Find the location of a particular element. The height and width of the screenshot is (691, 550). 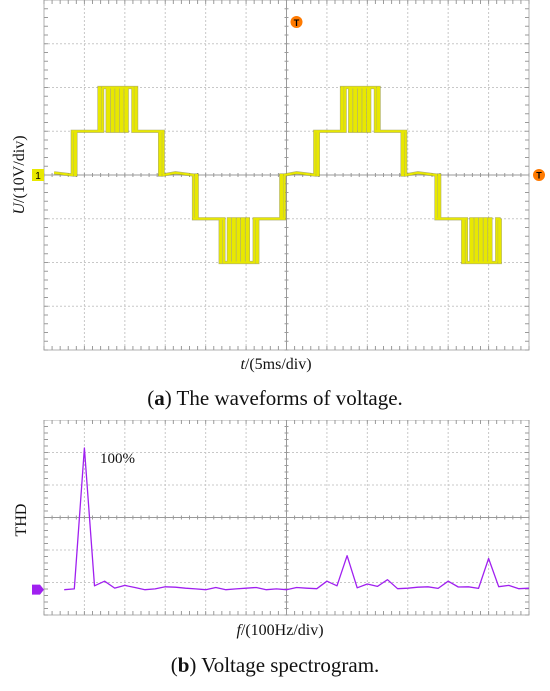

trigger-marker-top is located at coordinates (296, 22).